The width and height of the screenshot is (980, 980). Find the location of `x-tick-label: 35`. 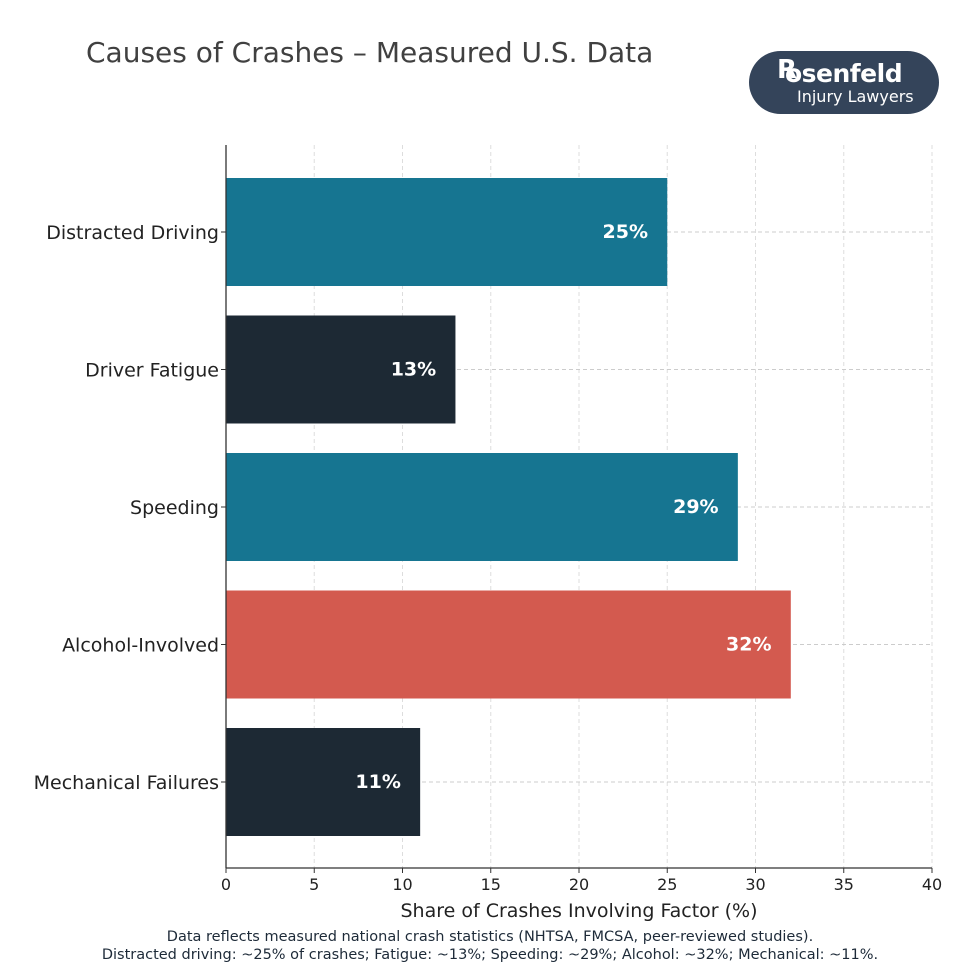

x-tick-label: 35 is located at coordinates (844, 884).